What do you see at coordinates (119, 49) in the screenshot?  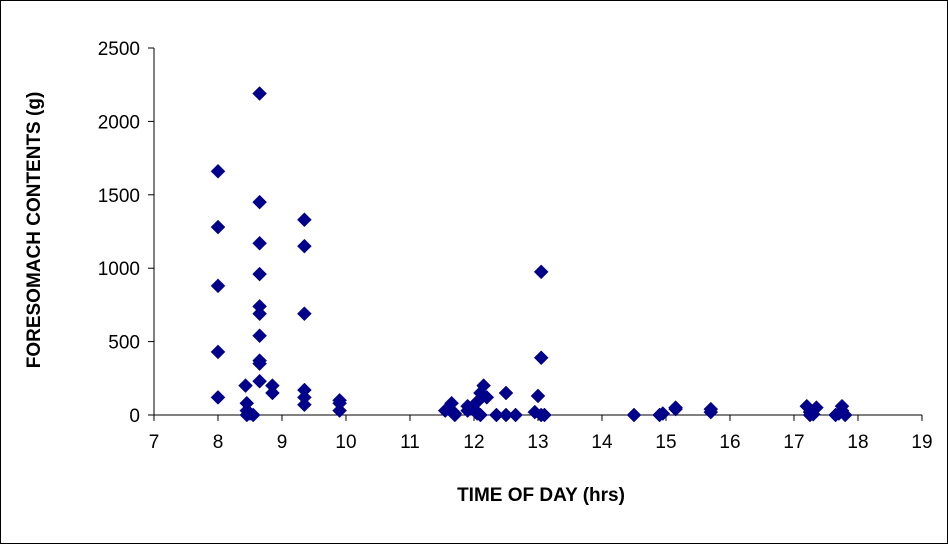 I see `y-tick-label: 2500` at bounding box center [119, 49].